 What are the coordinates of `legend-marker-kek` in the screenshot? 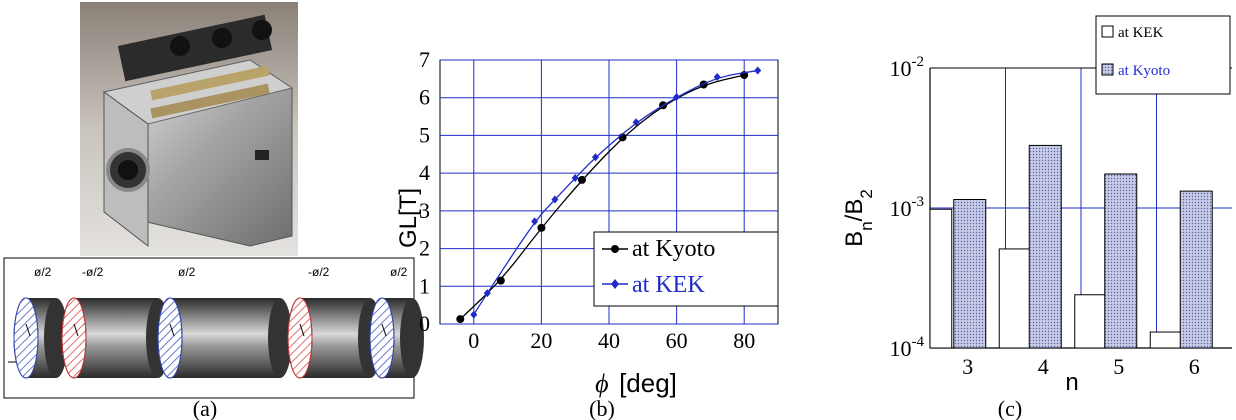 It's located at (615, 284).